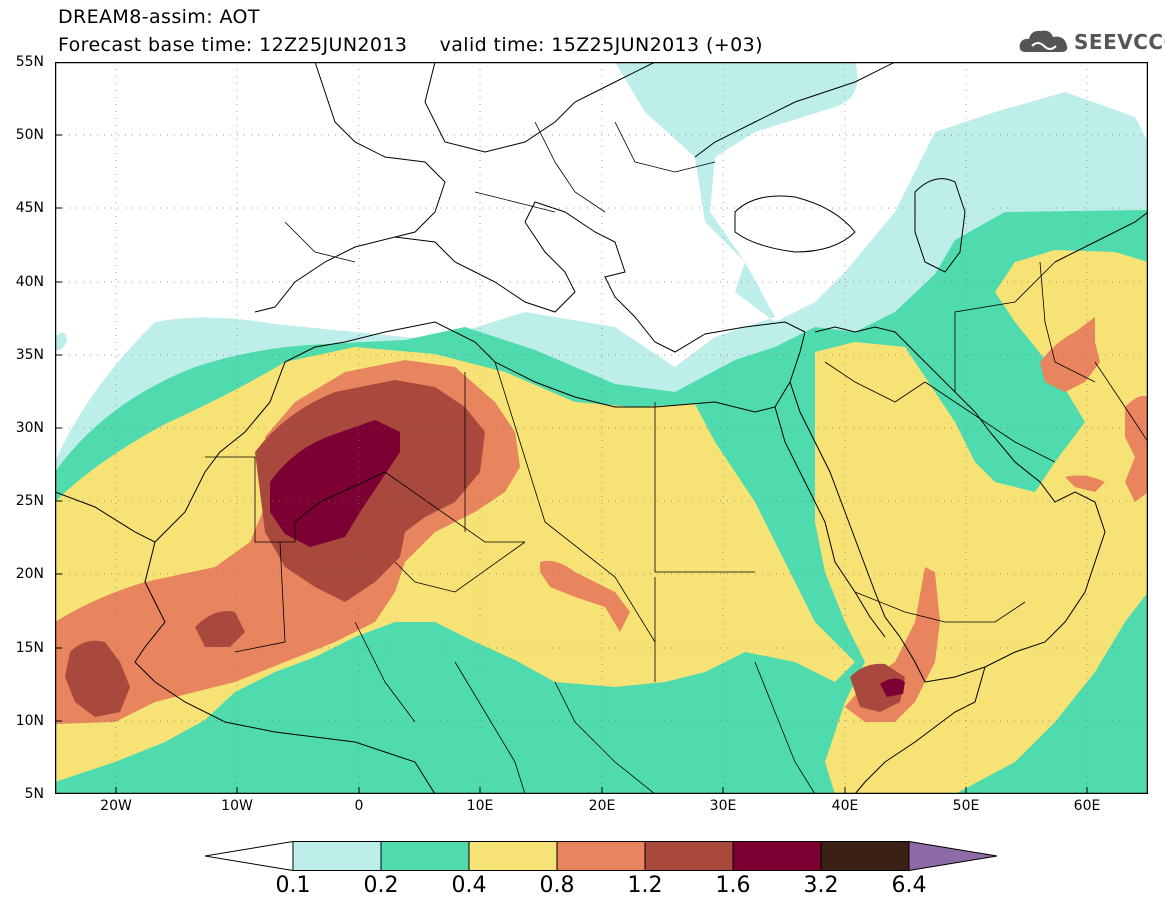  What do you see at coordinates (1087, 806) in the screenshot?
I see `lon-label: 60E` at bounding box center [1087, 806].